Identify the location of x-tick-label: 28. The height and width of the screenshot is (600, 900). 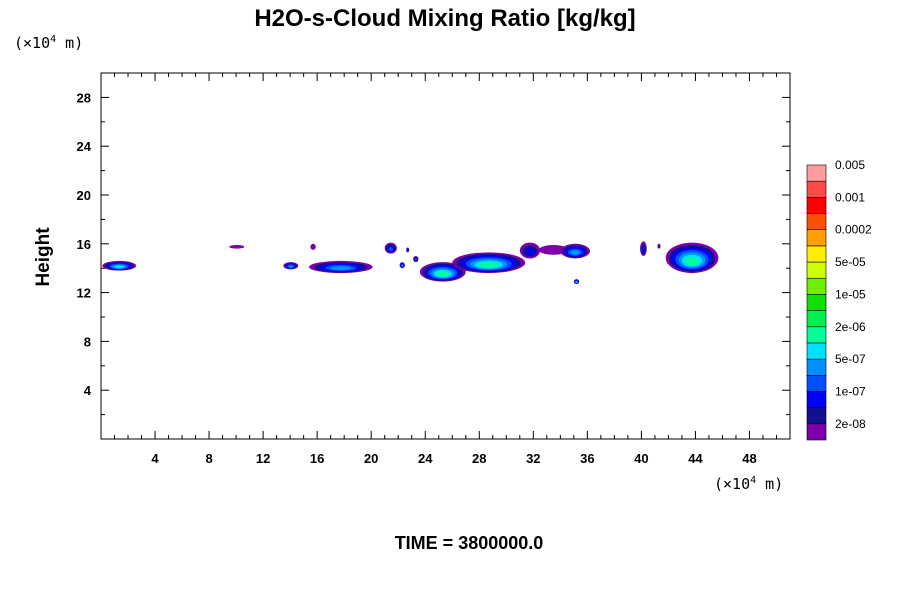
(479, 458).